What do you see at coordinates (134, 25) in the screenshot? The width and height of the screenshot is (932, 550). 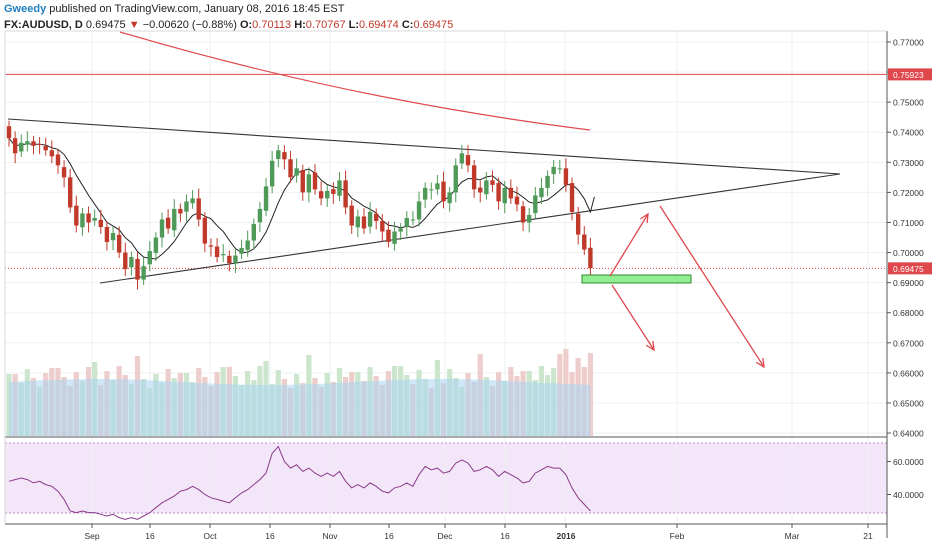 I see `down-arrow-icon: ▼` at bounding box center [134, 25].